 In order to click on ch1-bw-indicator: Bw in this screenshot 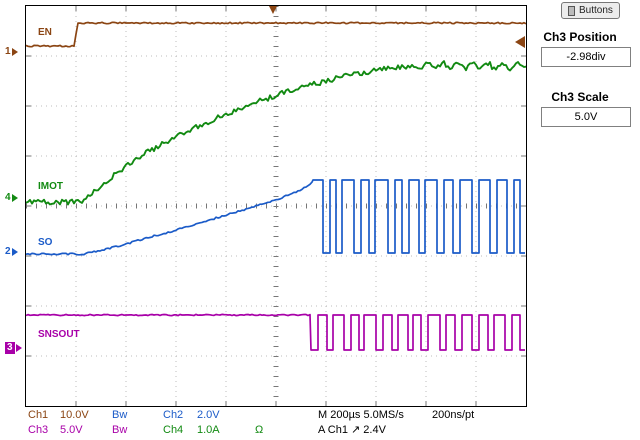, I will do `click(120, 415)`.